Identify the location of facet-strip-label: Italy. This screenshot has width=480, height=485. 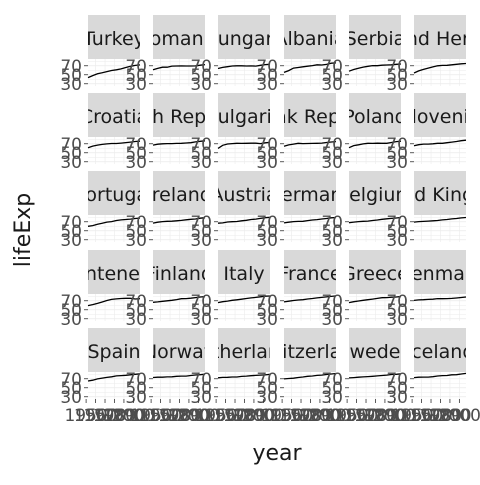
(243, 274).